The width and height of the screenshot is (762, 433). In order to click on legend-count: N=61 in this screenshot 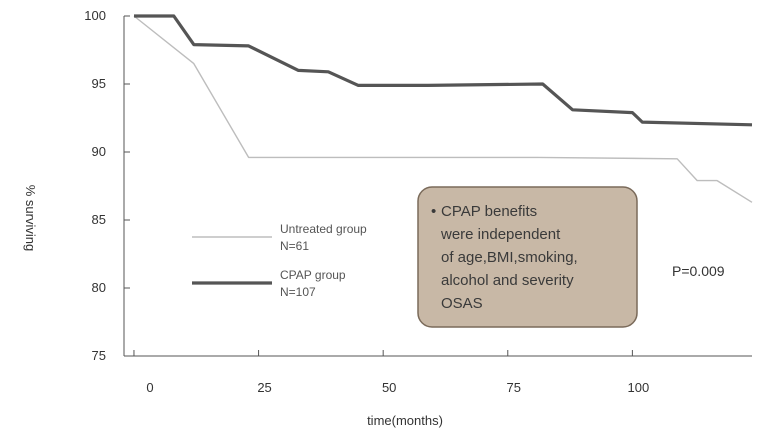, I will do `click(294, 246)`.